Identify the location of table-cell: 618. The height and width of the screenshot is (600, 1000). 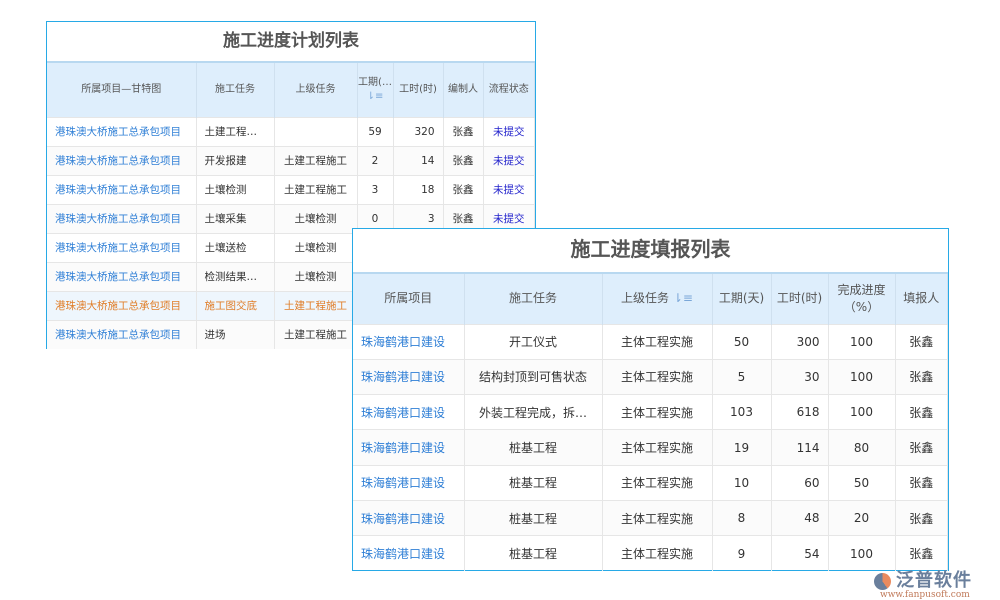
(800, 412).